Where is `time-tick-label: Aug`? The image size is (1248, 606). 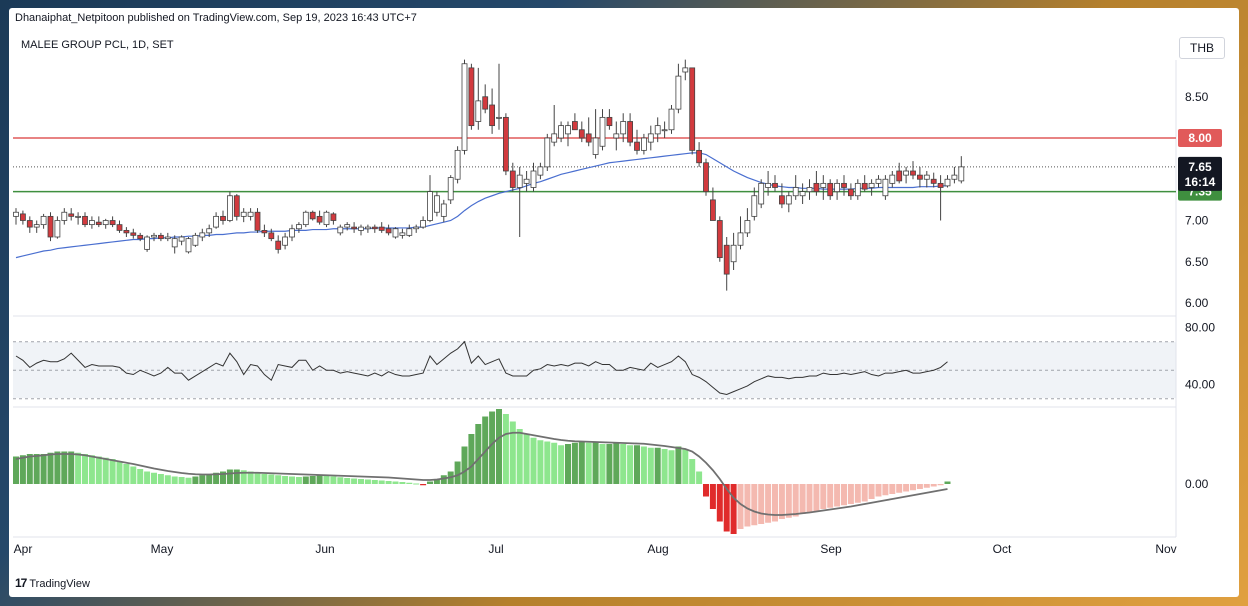
time-tick-label: Aug is located at coordinates (657, 549).